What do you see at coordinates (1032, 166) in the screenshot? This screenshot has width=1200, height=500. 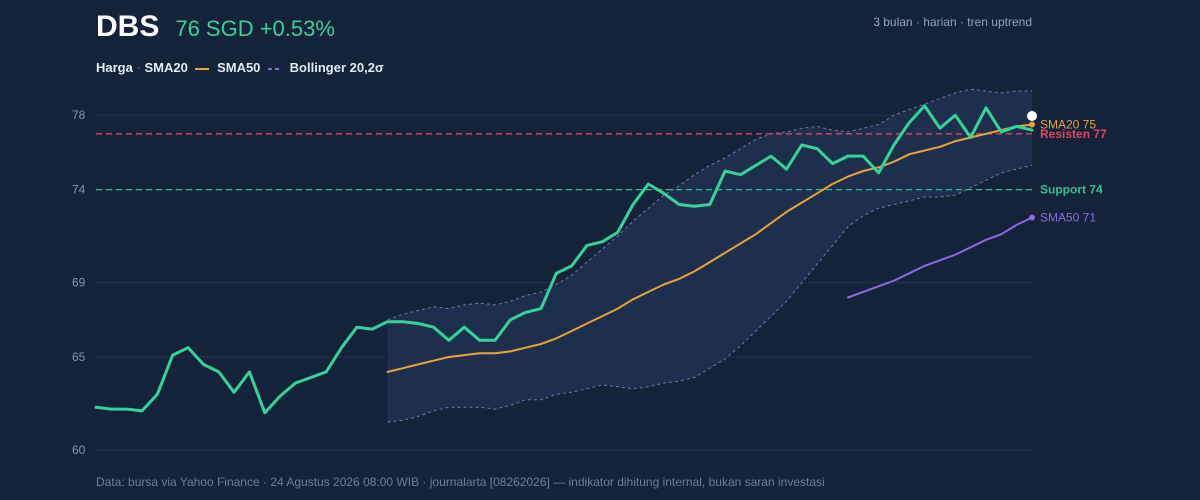 I see `end-markers` at bounding box center [1032, 166].